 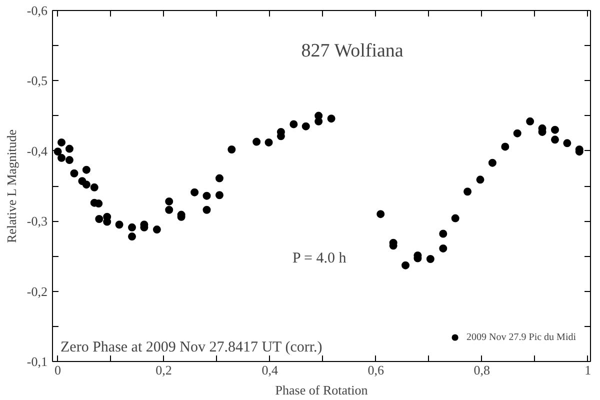 What do you see at coordinates (37, 221) in the screenshot?
I see `y-tick-label: -0,3` at bounding box center [37, 221].